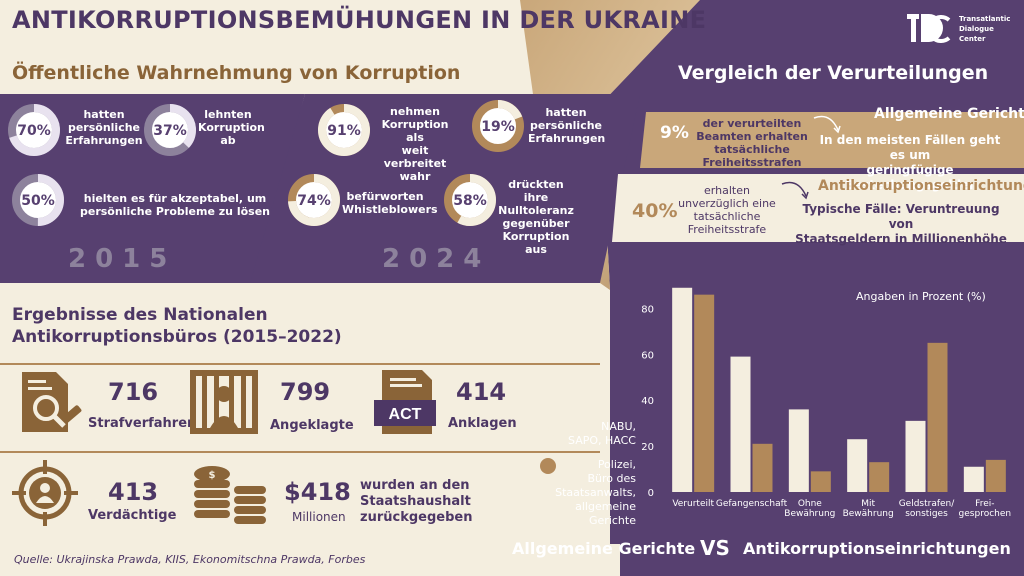 The height and width of the screenshot is (576, 1024). What do you see at coordinates (647, 355) in the screenshot?
I see `y-tick-label: 60` at bounding box center [647, 355].